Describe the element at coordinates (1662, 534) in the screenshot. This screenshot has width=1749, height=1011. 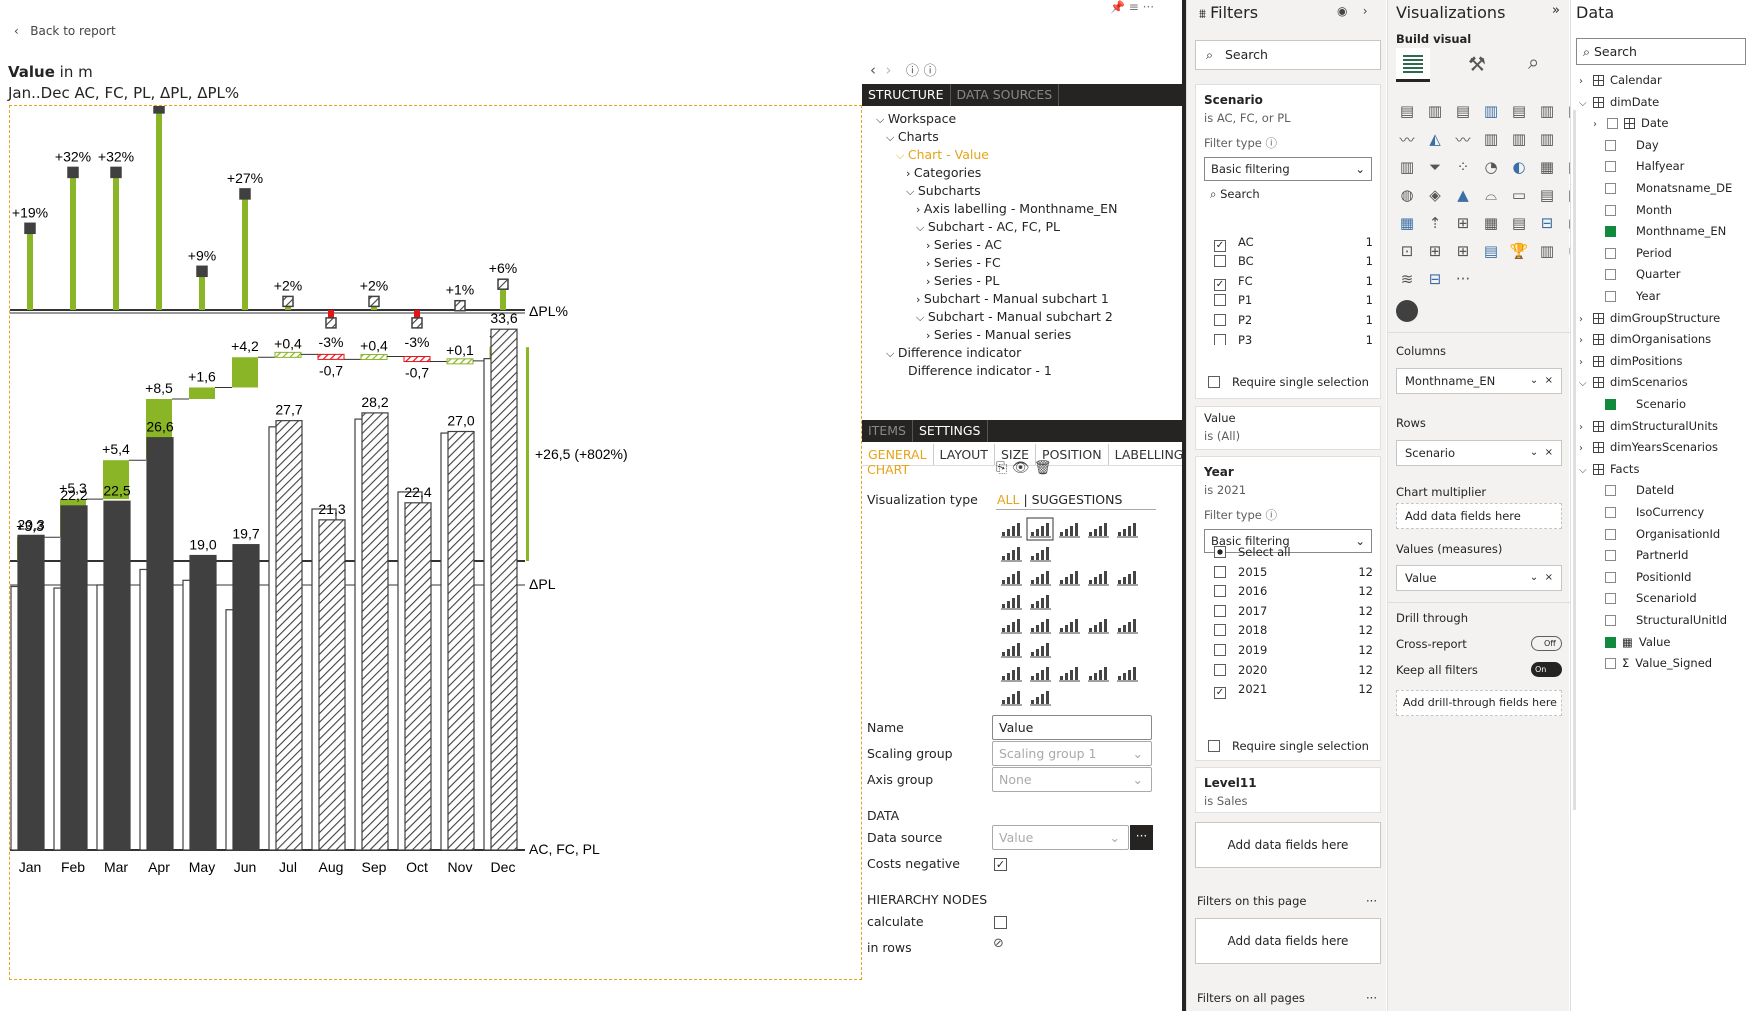
I see `field-item: OrganisationId` at that location.